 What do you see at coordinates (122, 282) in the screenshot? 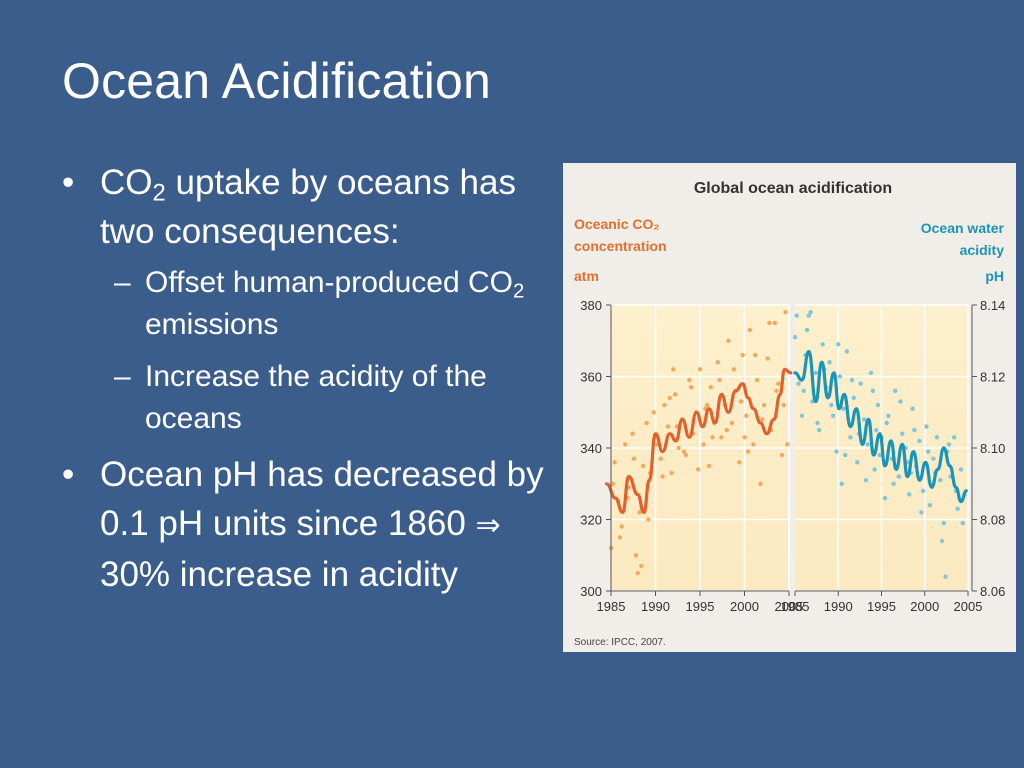
I see `dash-glyph: –` at bounding box center [122, 282].